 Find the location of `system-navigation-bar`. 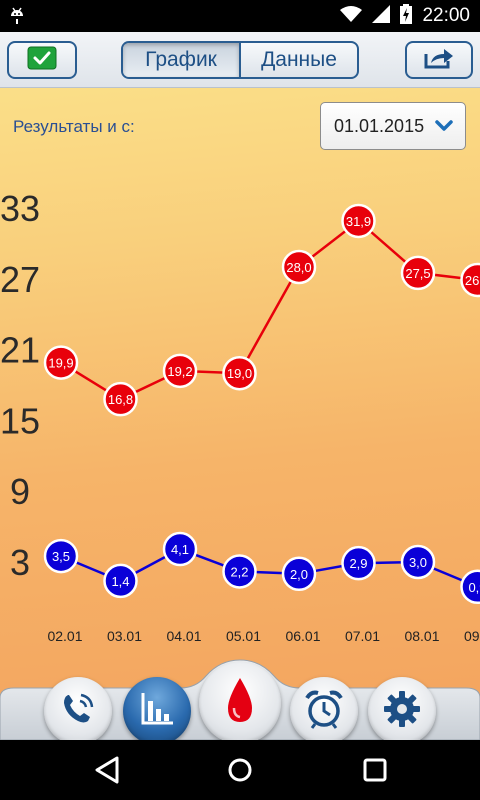

system-navigation-bar is located at coordinates (240, 770).